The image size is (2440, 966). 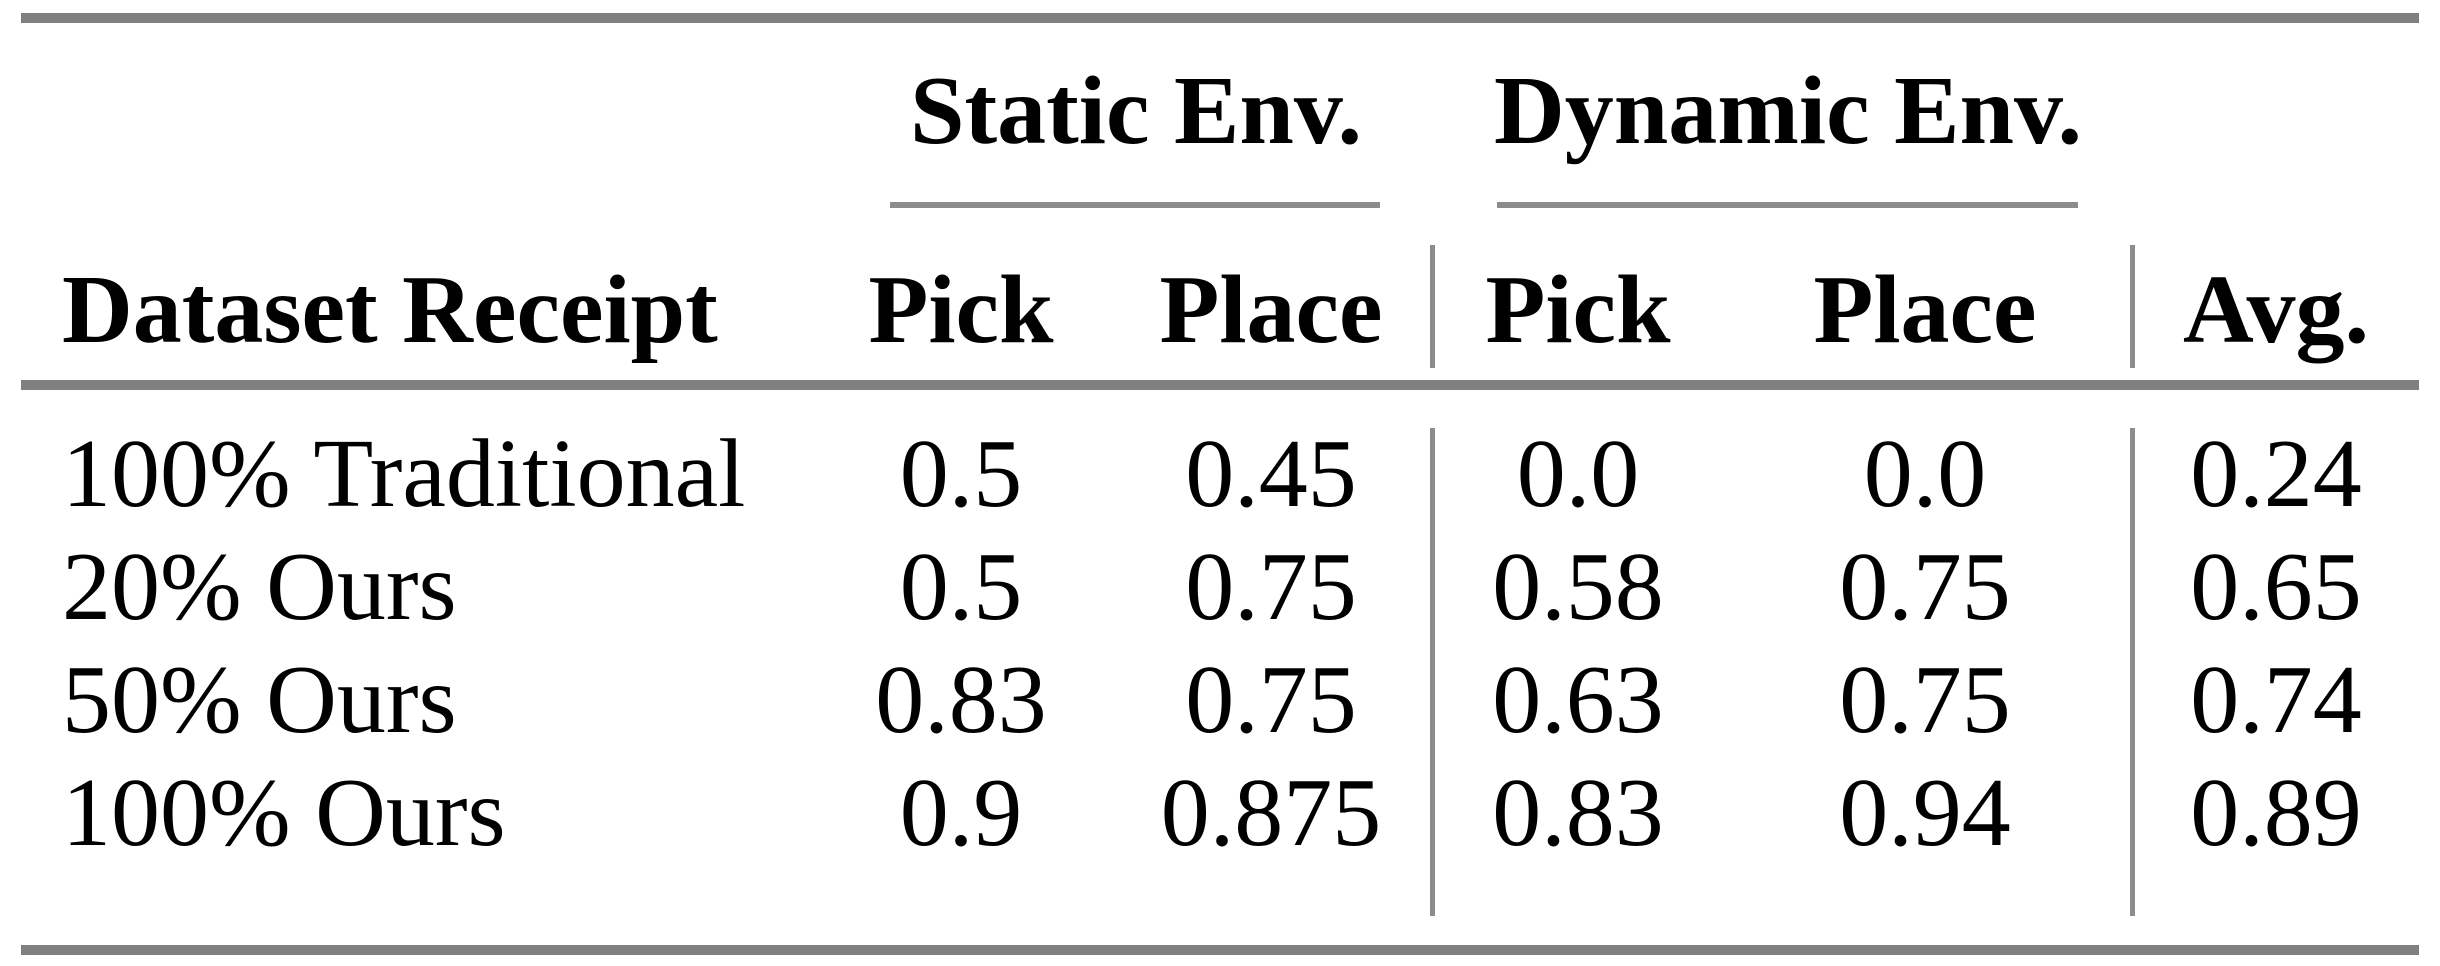 What do you see at coordinates (1220, 18) in the screenshot?
I see `top-rule` at bounding box center [1220, 18].